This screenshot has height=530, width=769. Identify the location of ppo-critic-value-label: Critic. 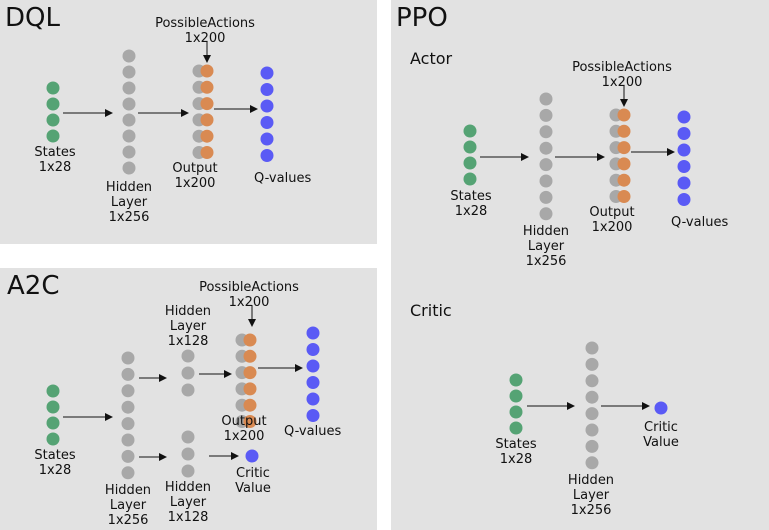
(661, 427).